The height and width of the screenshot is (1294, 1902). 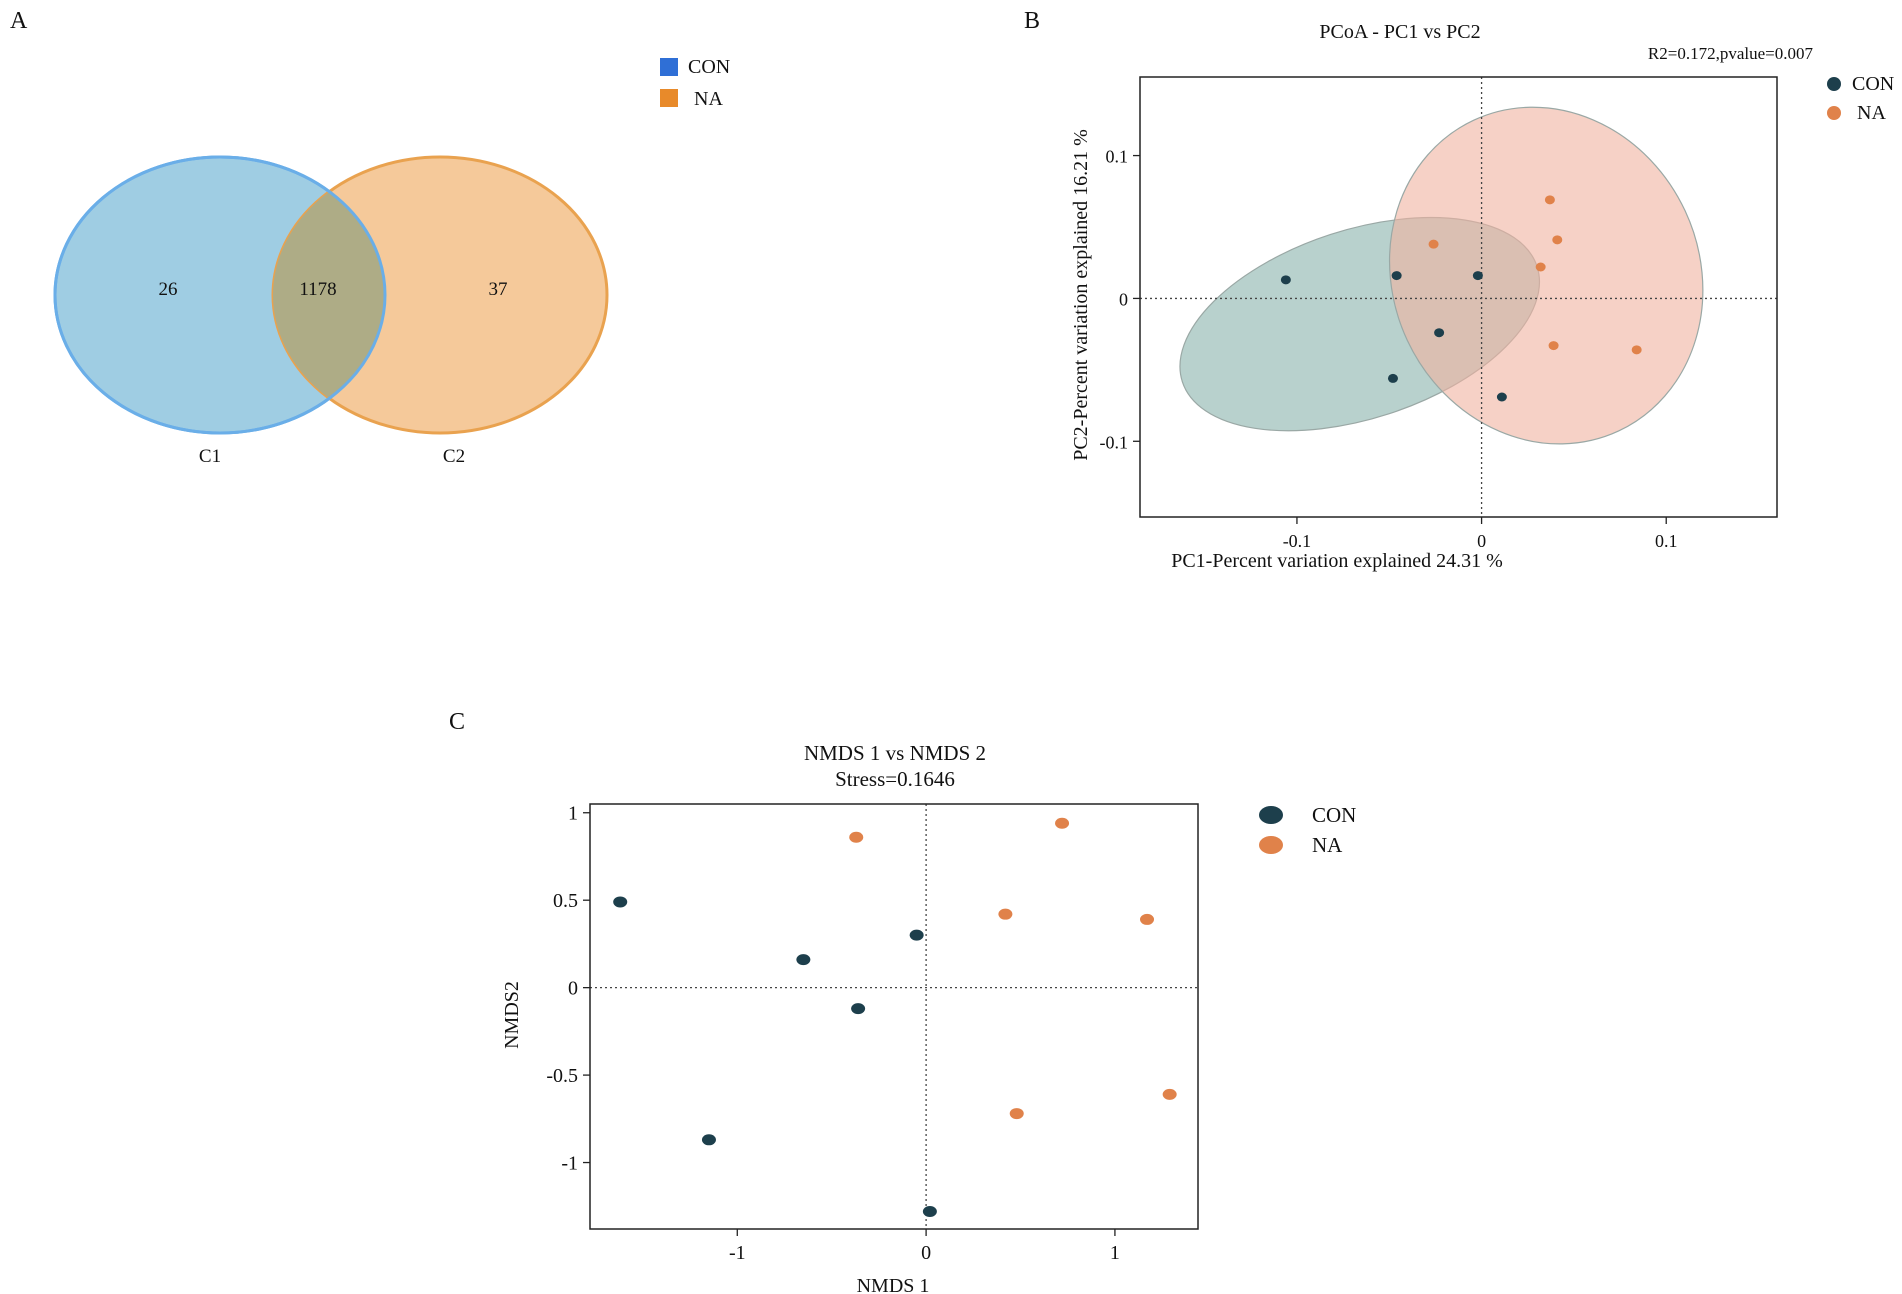 I want to click on pcoa-plot-frame, so click(x=1458, y=297).